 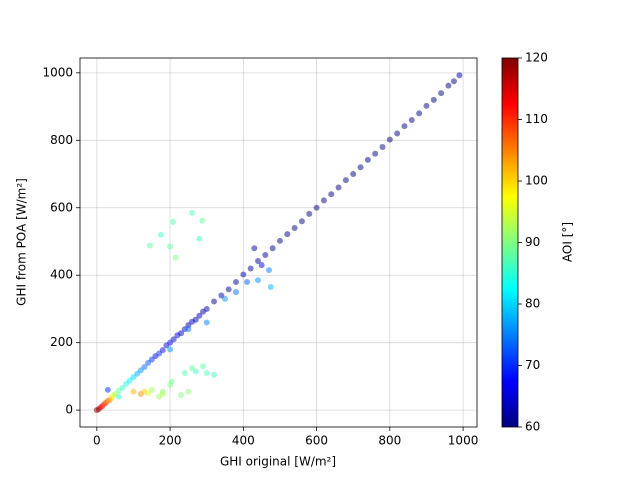 What do you see at coordinates (278, 462) in the screenshot?
I see `x-axis-label: GHI original [W/m²]` at bounding box center [278, 462].